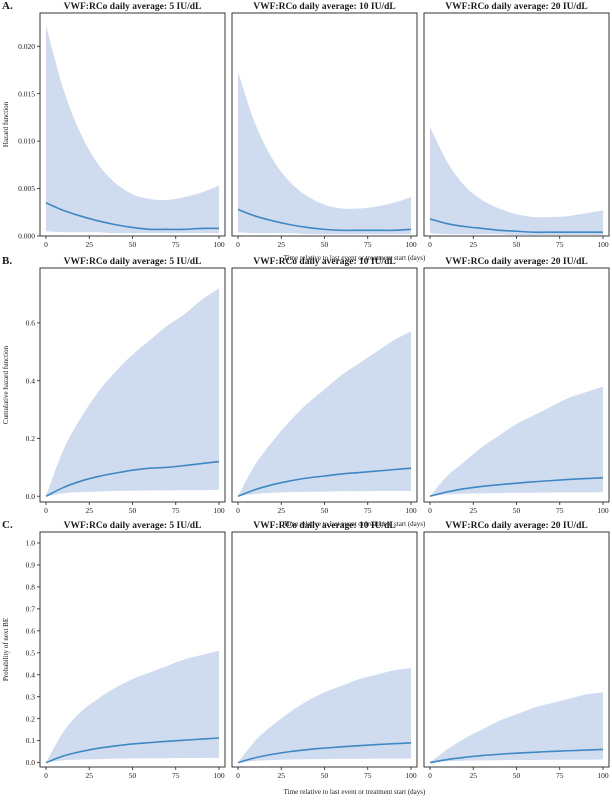 The height and width of the screenshot is (800, 612). Describe the element at coordinates (6, 124) in the screenshot. I see `y-axis-label: Hazard function` at that location.